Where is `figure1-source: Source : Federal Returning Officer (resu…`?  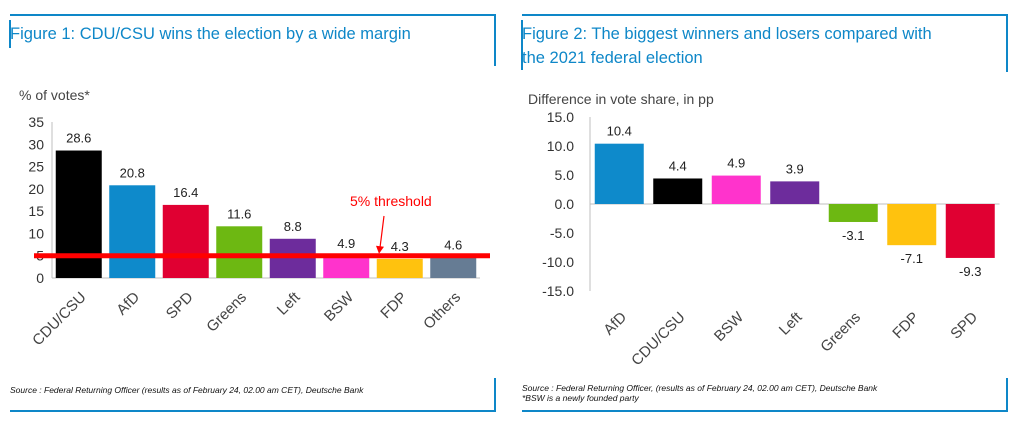 figure1-source: Source : Federal Returning Officer (resu… is located at coordinates (187, 390).